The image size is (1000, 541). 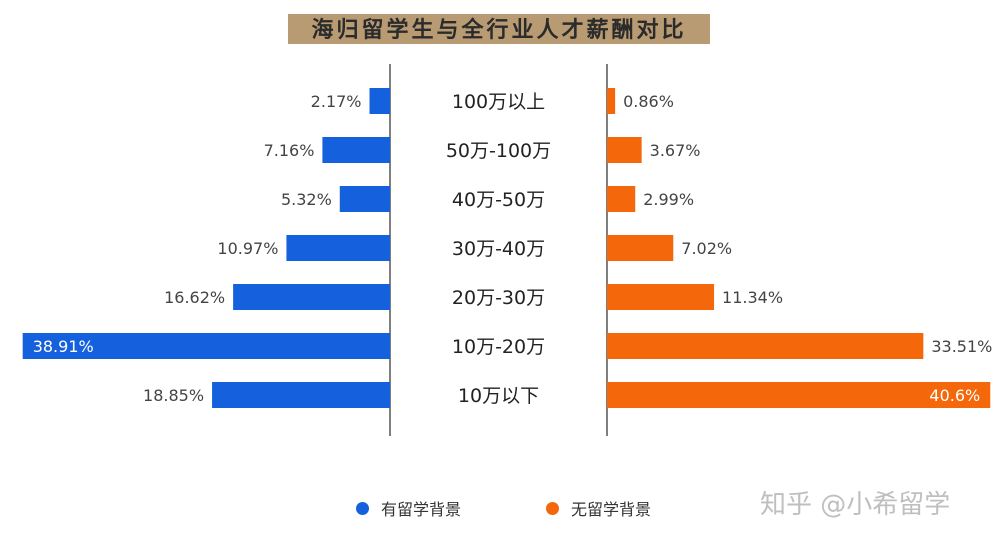 I want to click on data-label-left-4: 16.62%, so click(x=194, y=297).